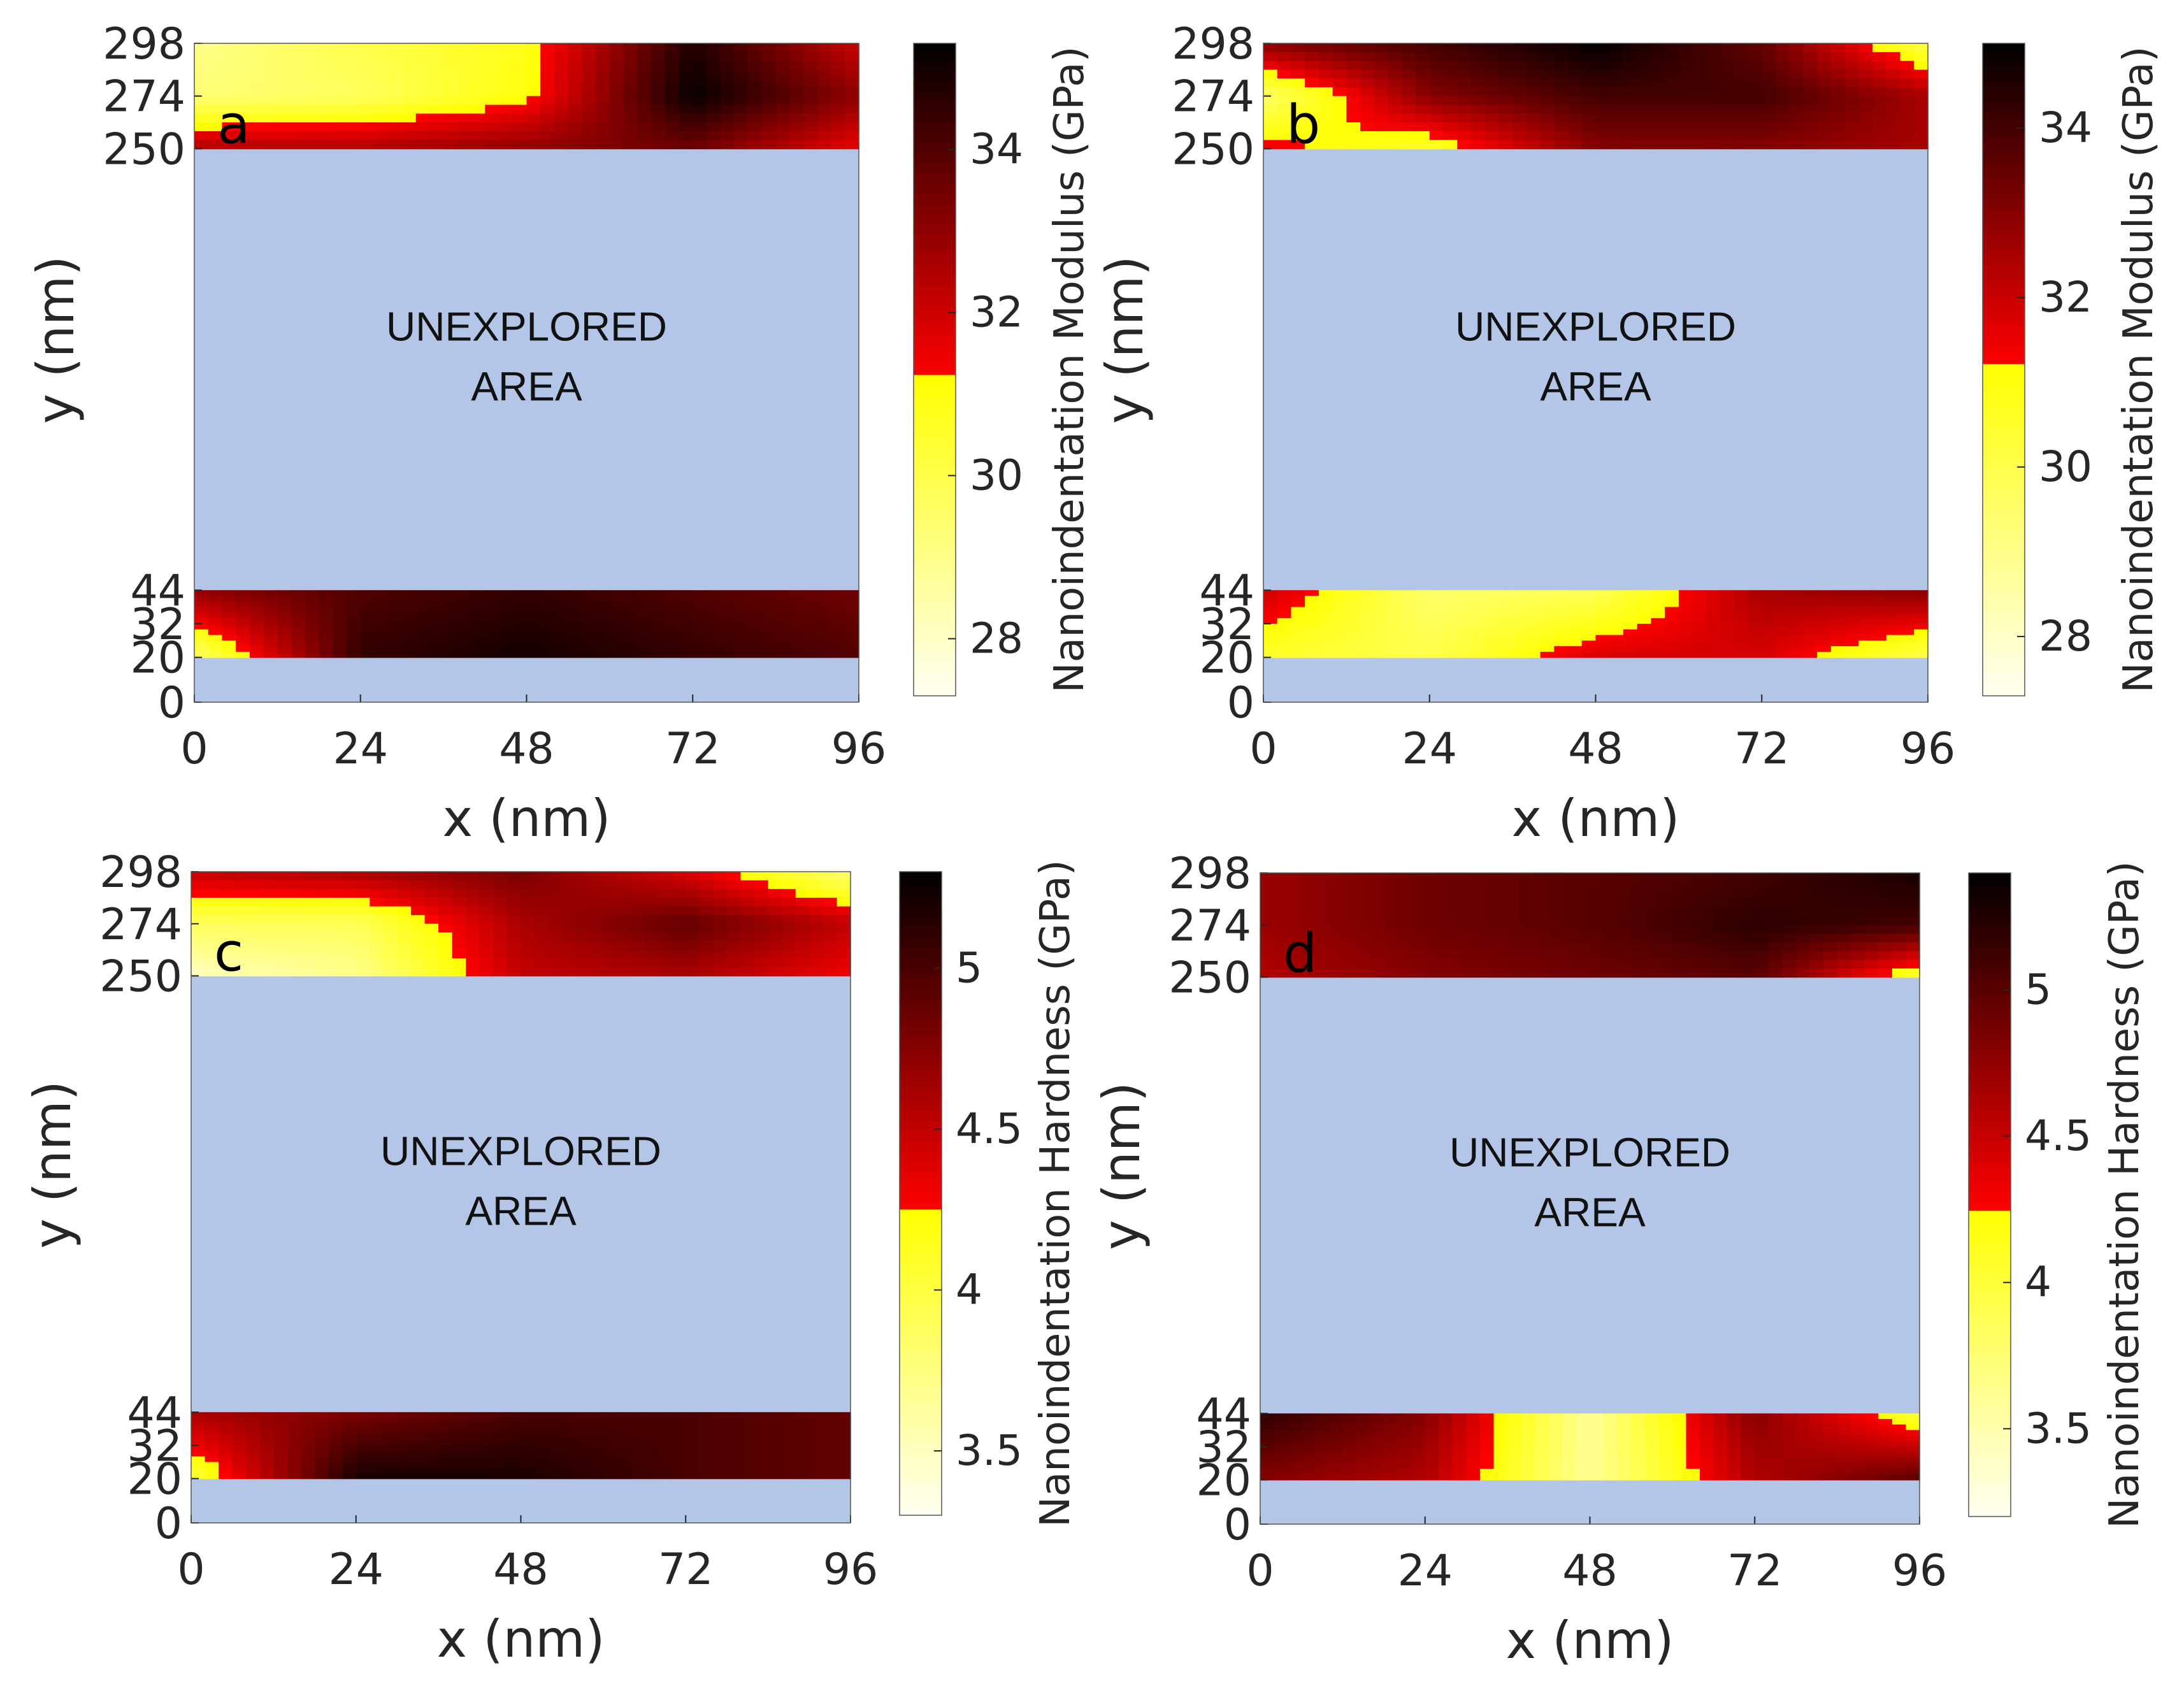  I want to click on colorbar-label: Nanoindentation Hardness (GPa), so click(1055, 1193).